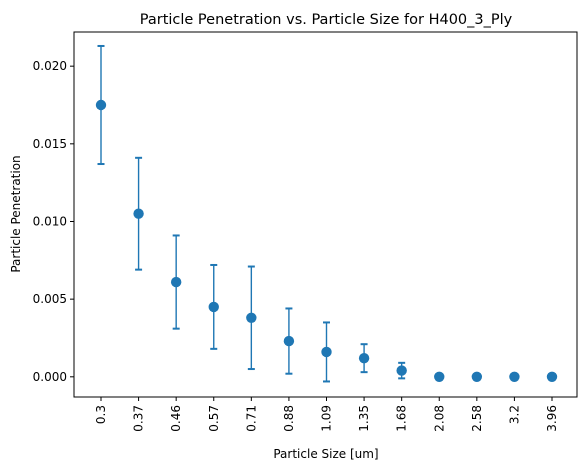  What do you see at coordinates (214, 418) in the screenshot?
I see `x-tick-label: 0.57` at bounding box center [214, 418].